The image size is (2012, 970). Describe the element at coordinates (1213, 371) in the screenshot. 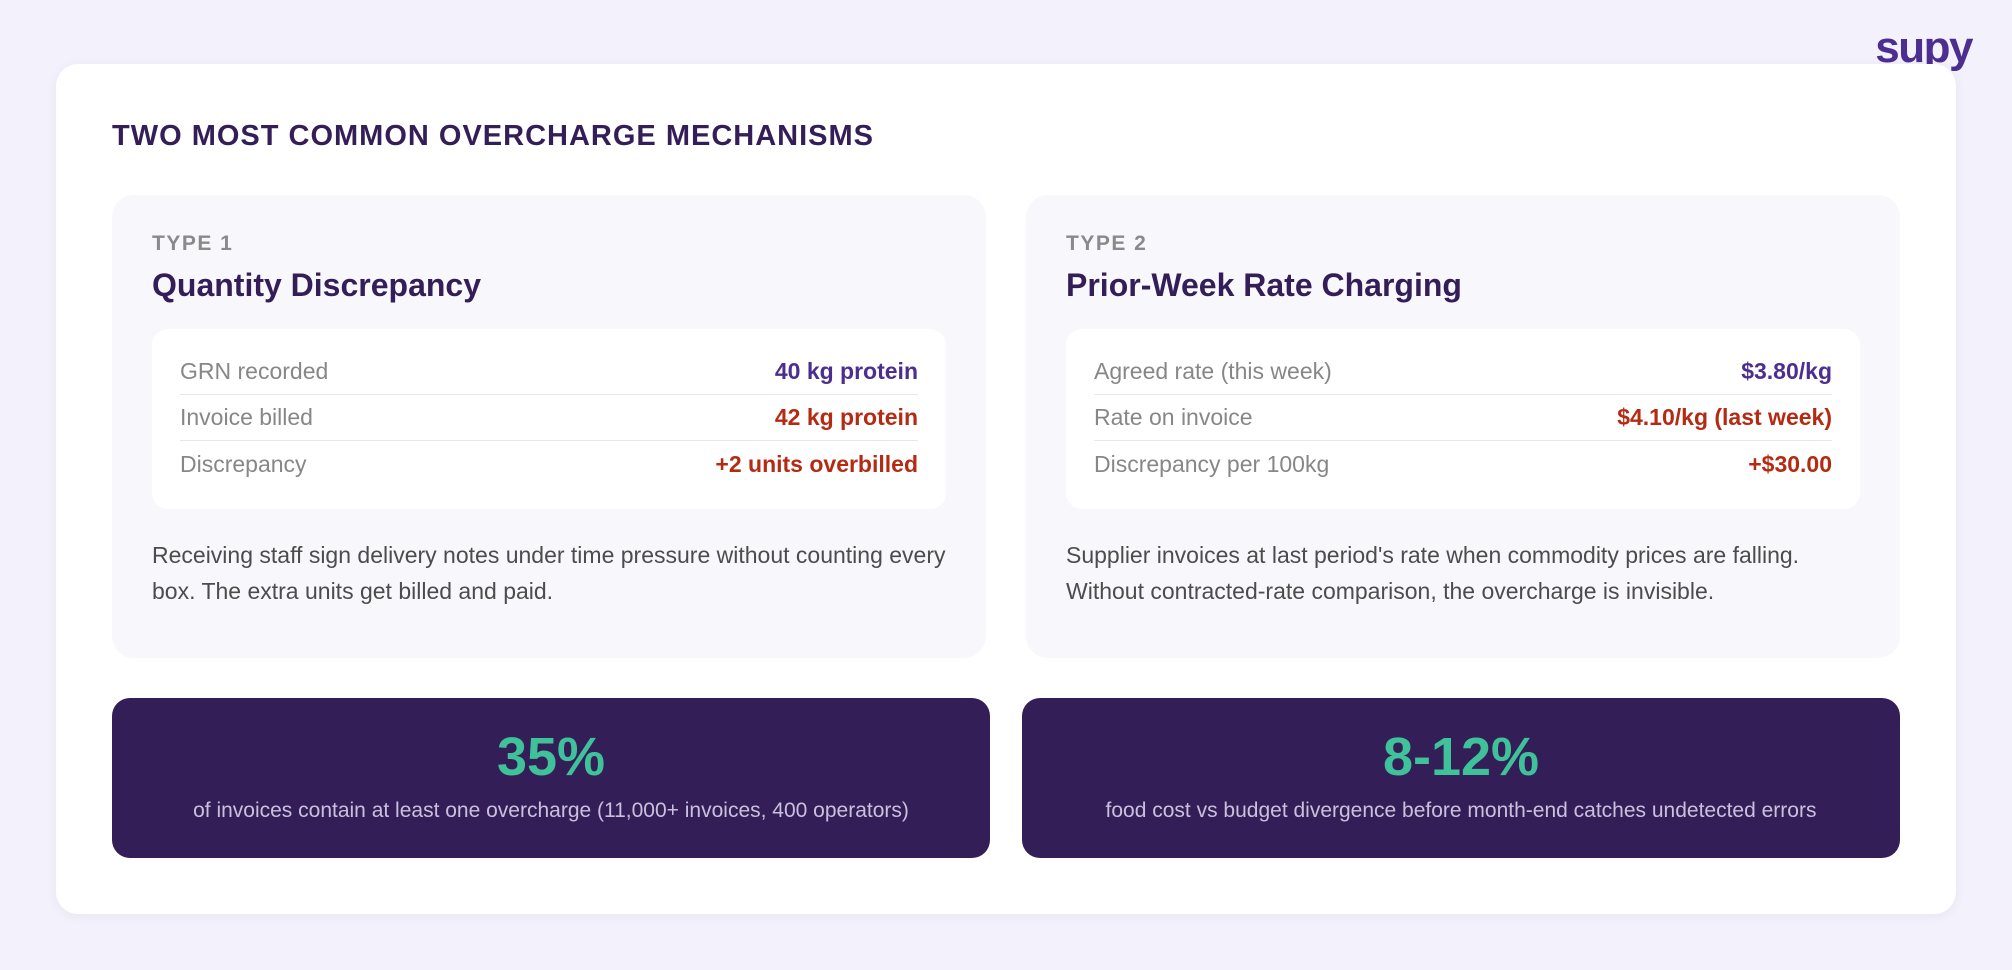

I see `row-label: Agreed rate (this week)` at that location.